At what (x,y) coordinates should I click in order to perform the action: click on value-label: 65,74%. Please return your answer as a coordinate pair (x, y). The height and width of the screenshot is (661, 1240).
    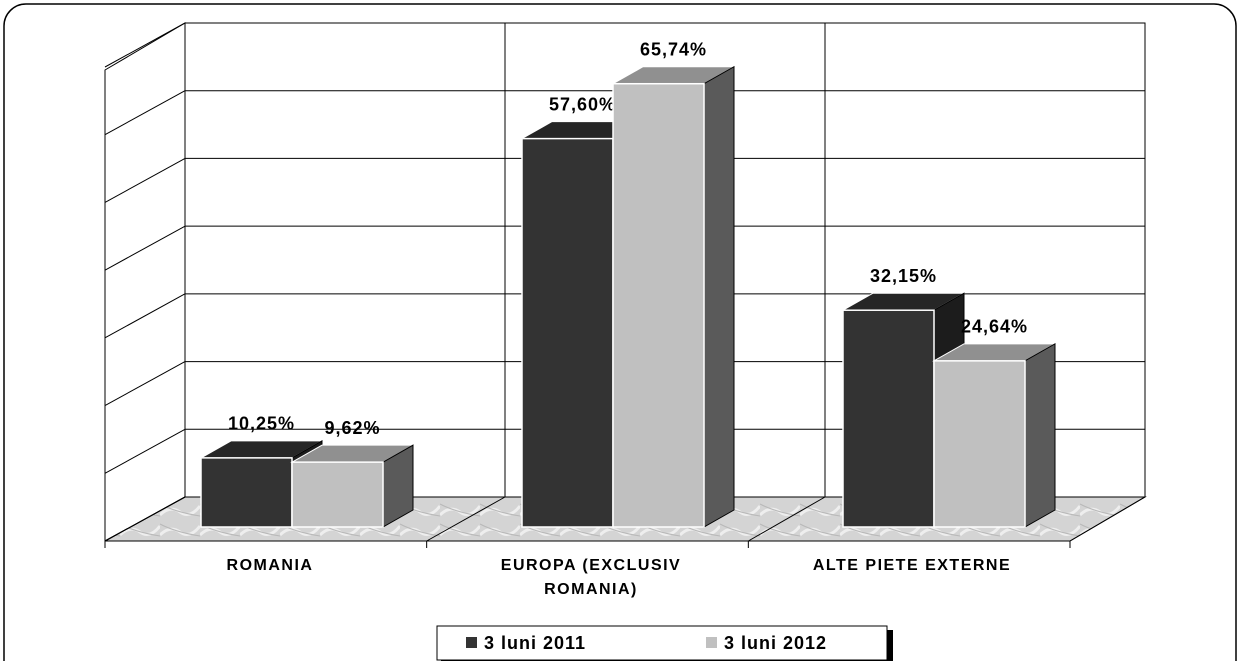
    Looking at the image, I should click on (673, 49).